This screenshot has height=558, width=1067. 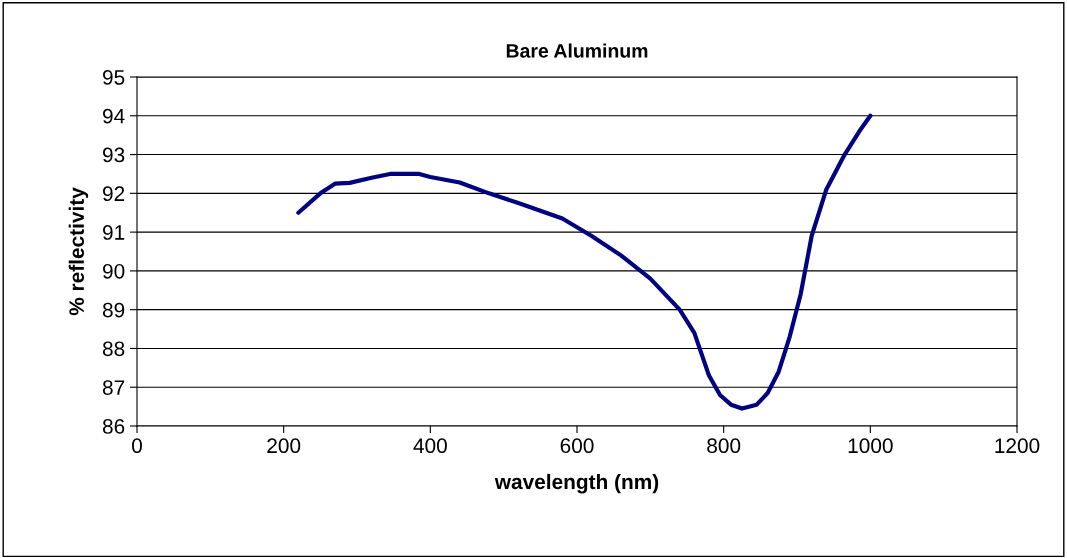 What do you see at coordinates (114, 116) in the screenshot?
I see `y-tick-label: 94` at bounding box center [114, 116].